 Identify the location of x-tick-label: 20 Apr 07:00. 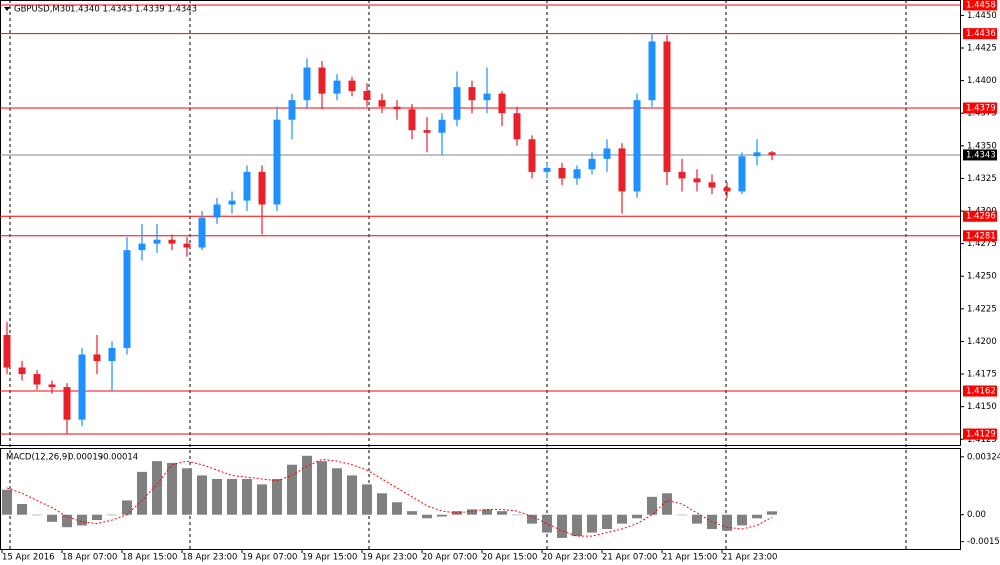
(449, 558).